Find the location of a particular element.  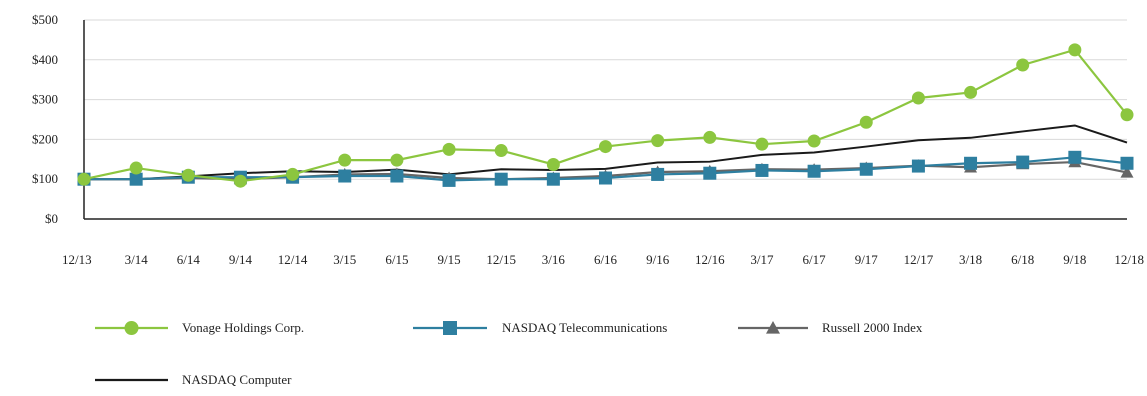

x-tick-label: 3/15 is located at coordinates (344, 259).